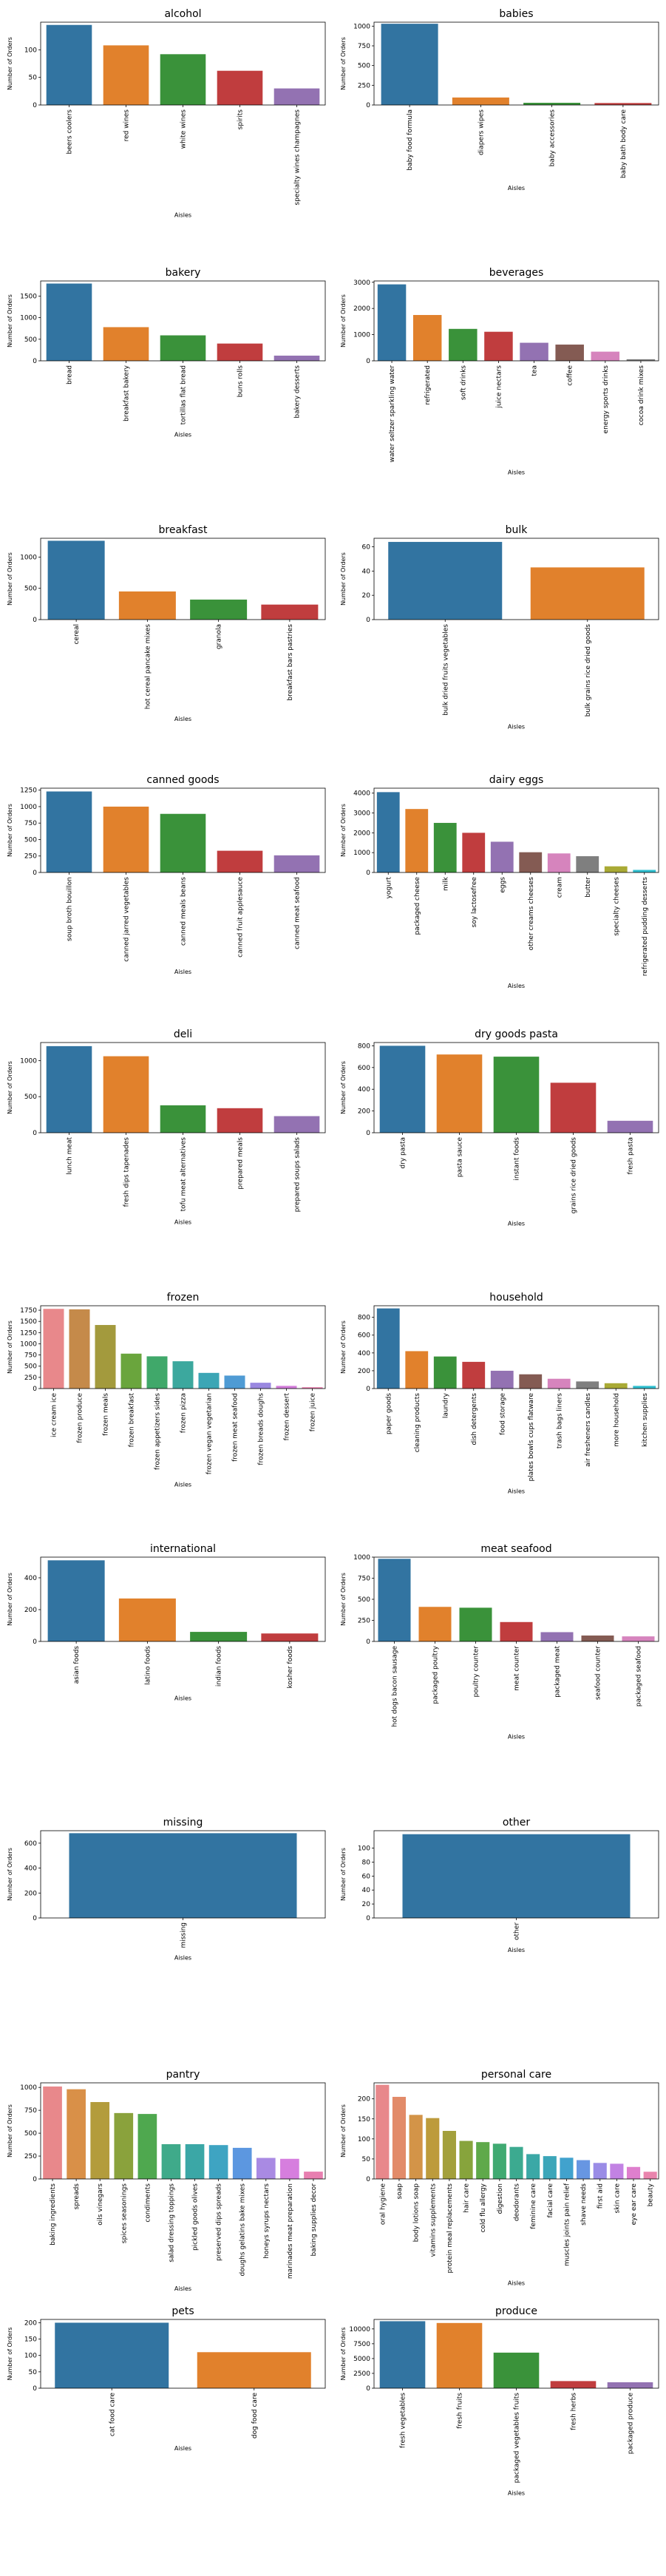 The height and width of the screenshot is (2576, 666). Describe the element at coordinates (368, 1389) in the screenshot. I see `chart-household-ytick-label: 0` at that location.